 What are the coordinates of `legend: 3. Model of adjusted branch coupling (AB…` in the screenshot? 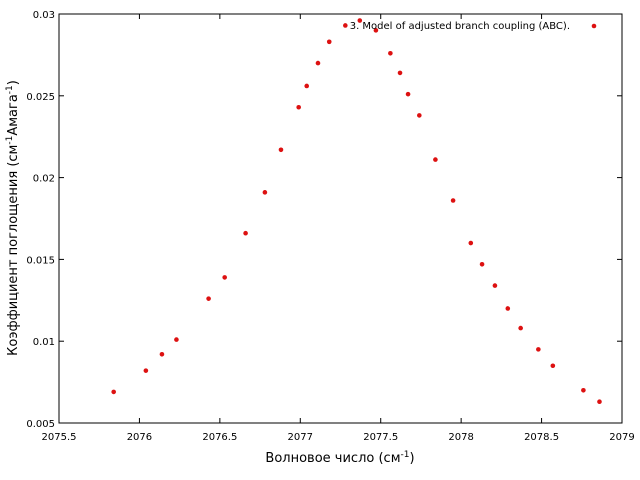 It's located at (473, 26).